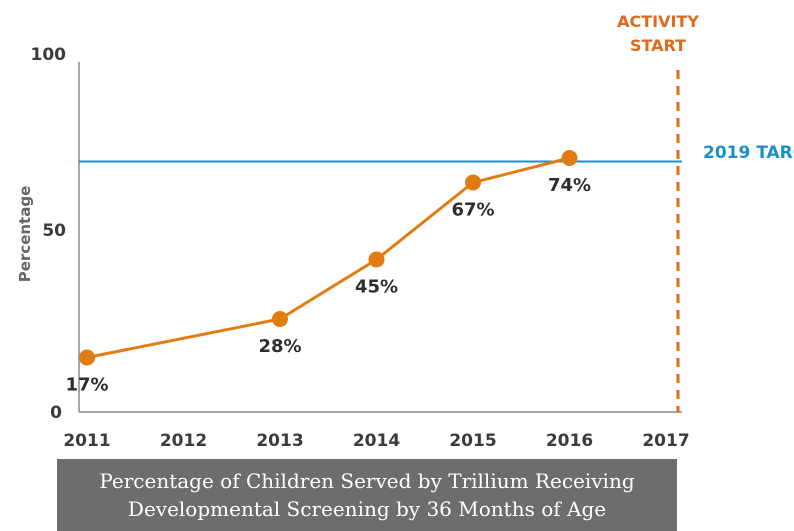  What do you see at coordinates (56, 413) in the screenshot?
I see `y-tick-label: 0` at bounding box center [56, 413].